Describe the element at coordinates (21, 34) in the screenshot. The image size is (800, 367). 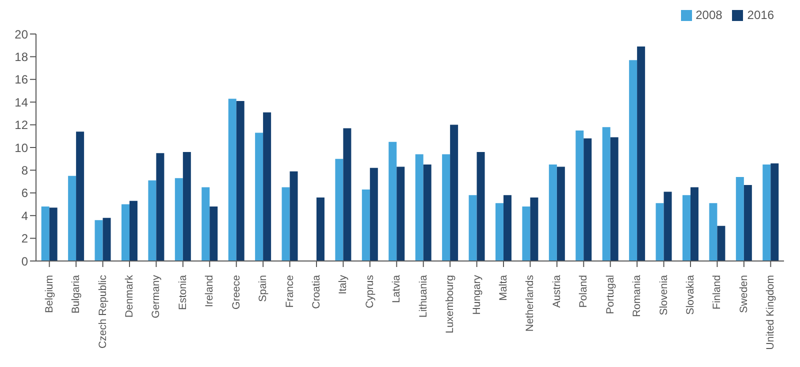
I see `y-tick-label: 20` at that location.